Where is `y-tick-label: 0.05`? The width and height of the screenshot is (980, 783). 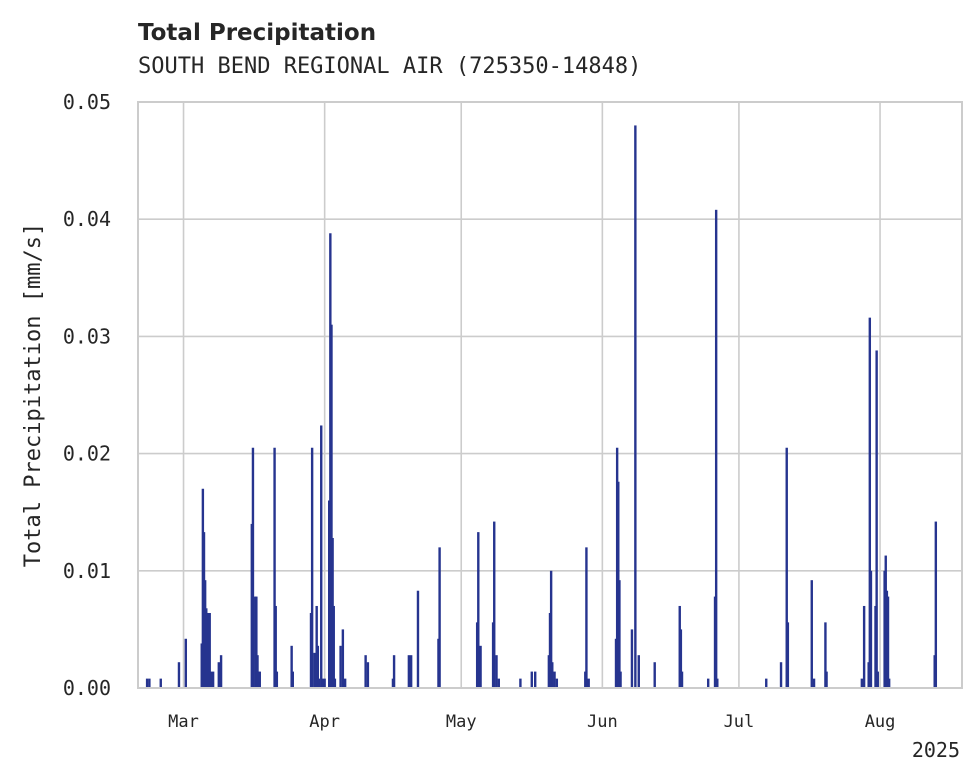
y-tick-label: 0.05 is located at coordinates (87, 102).